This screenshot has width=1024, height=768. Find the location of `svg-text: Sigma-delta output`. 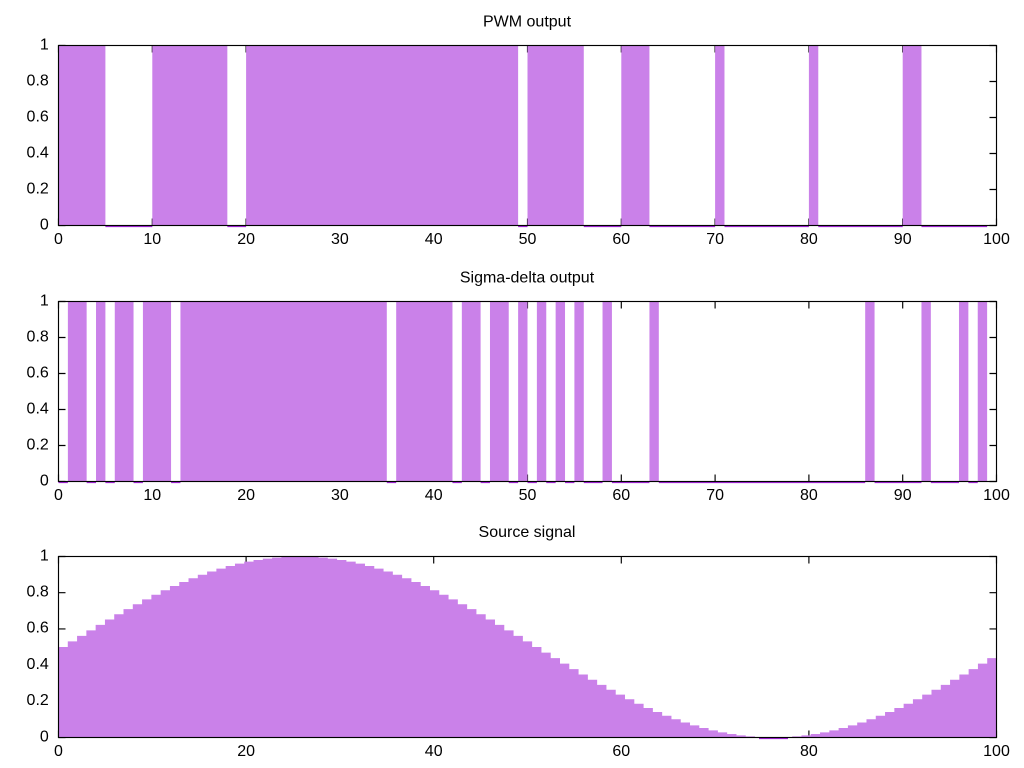

svg-text: Sigma-delta output is located at coordinates (527, 277).